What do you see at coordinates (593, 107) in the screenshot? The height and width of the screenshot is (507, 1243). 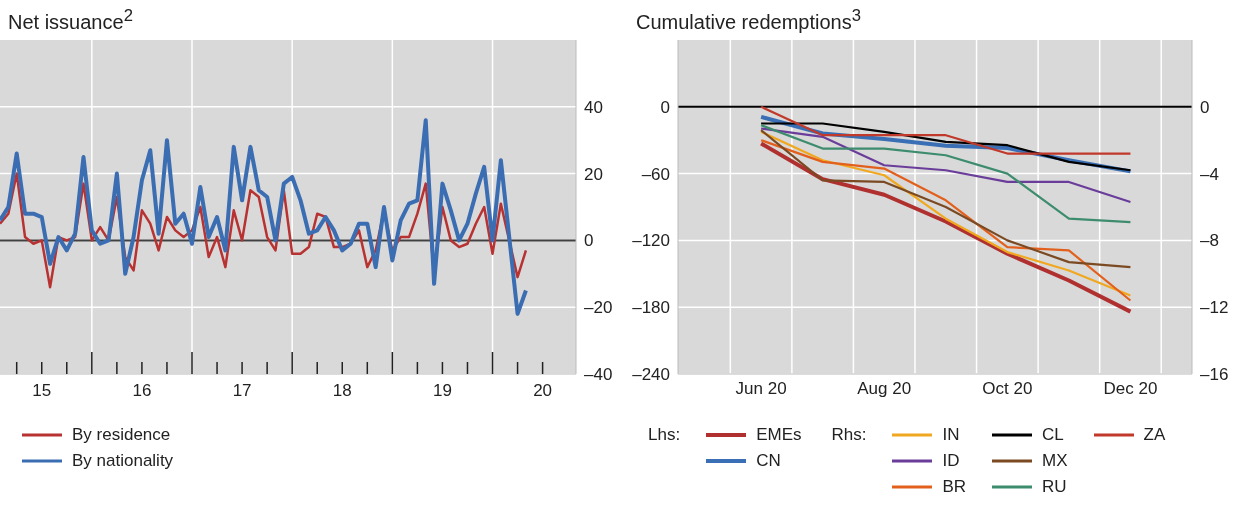 I see `y-tick-label: 40` at bounding box center [593, 107].